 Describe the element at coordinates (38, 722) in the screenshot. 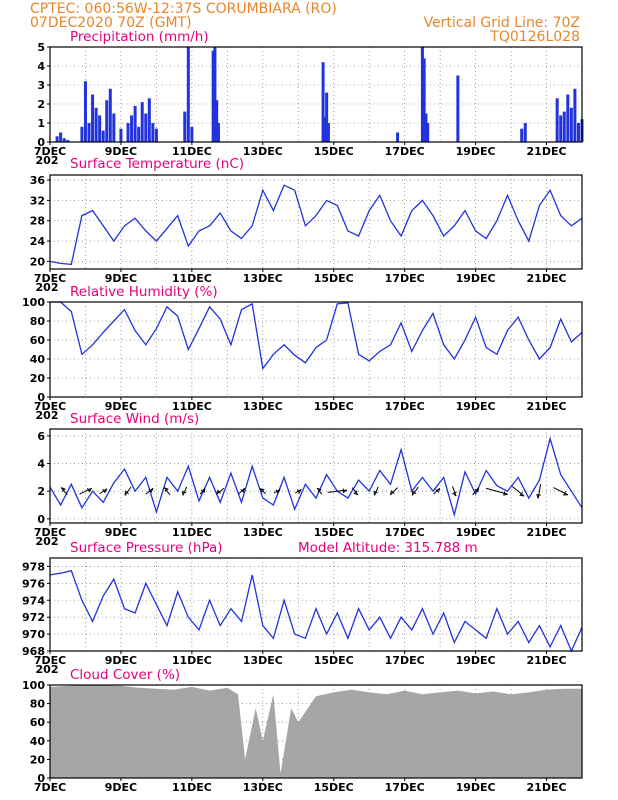

I see `y-tick-label: 60` at that location.